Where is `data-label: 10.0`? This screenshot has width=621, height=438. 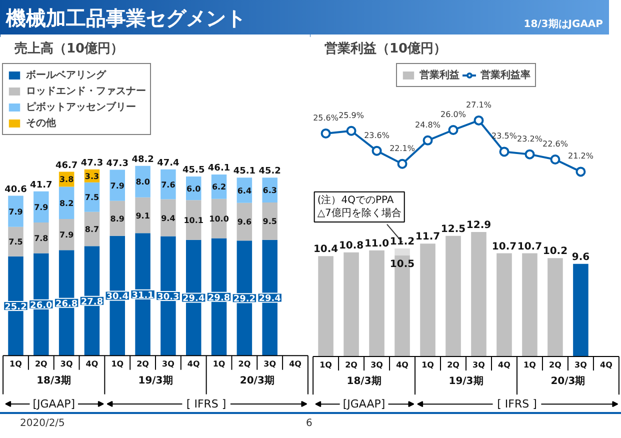 data-label: 10.0 is located at coordinates (219, 219).